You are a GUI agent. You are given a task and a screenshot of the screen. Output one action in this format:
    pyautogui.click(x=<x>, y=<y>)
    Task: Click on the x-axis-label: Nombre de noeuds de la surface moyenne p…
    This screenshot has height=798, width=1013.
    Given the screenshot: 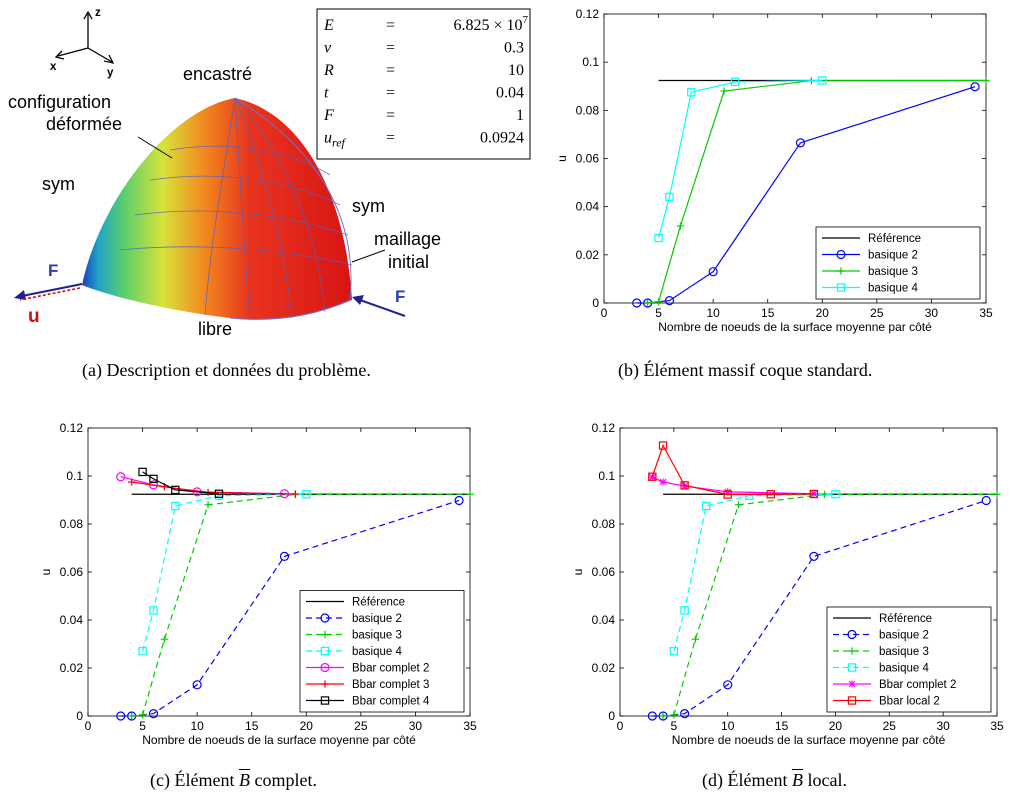 What is the action you would take?
    pyautogui.click(x=795, y=327)
    